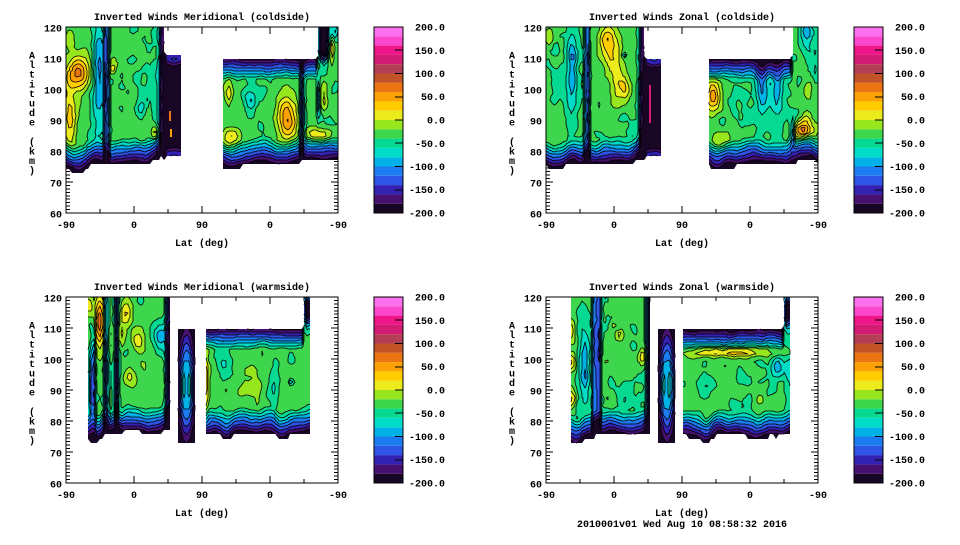 Image resolution: width=960 pixels, height=545 pixels. Describe the element at coordinates (512, 57) in the screenshot. I see `svg-text: A` at that location.